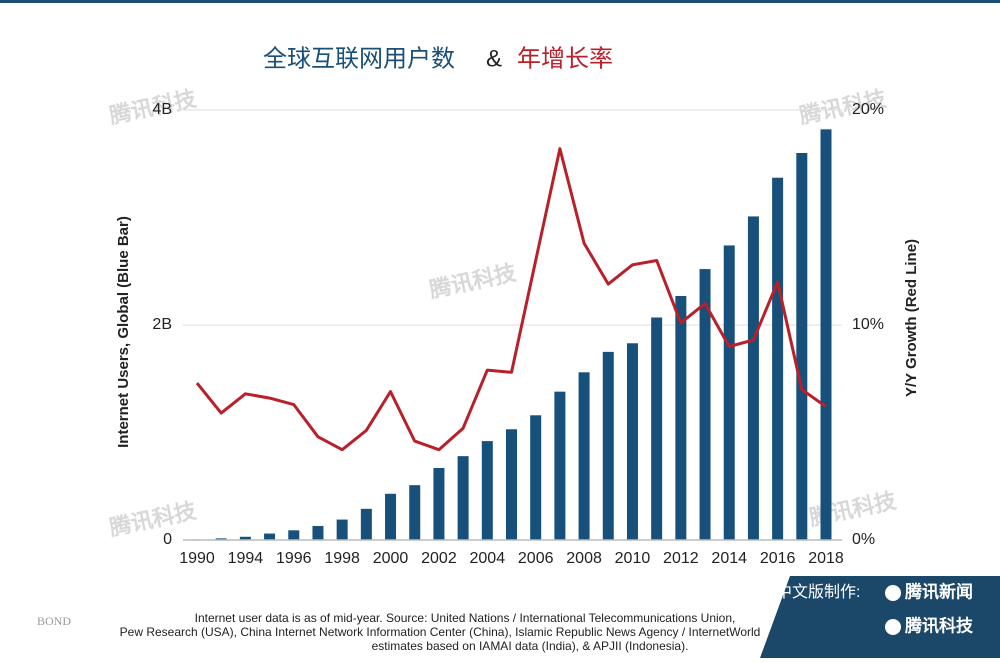  I want to click on y2-tick-label: 0%, so click(863, 539).